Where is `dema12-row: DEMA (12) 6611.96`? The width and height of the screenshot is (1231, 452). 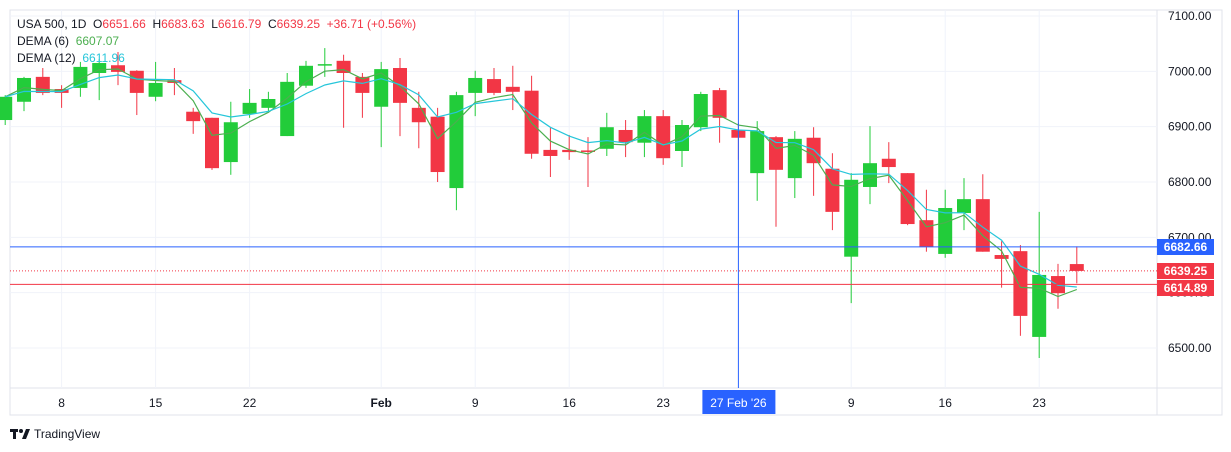
dema12-row: DEMA (12) 6611.96 is located at coordinates (216, 58).